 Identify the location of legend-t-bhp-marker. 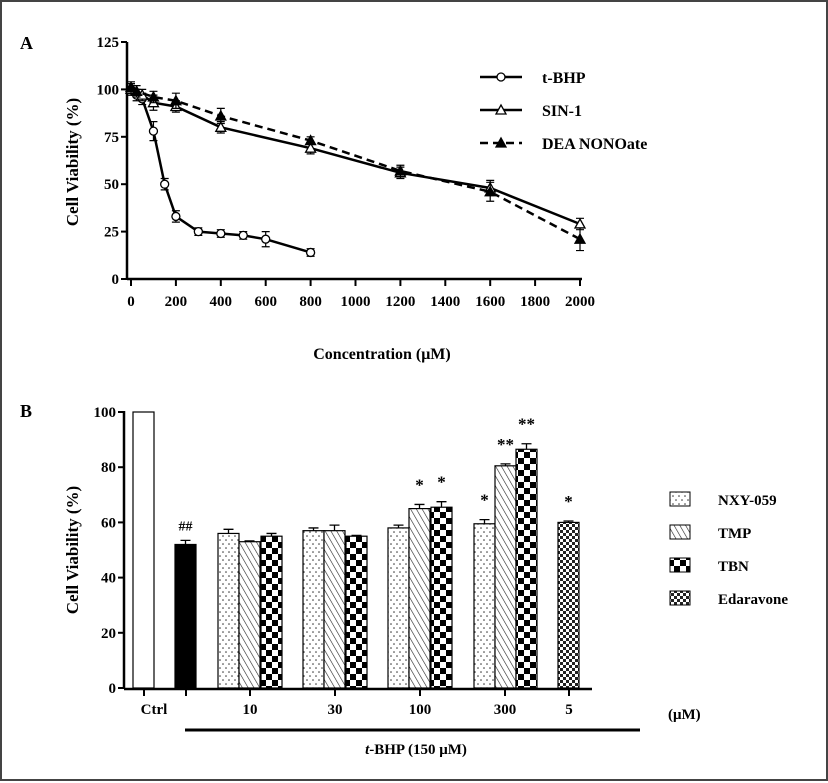
(501, 77).